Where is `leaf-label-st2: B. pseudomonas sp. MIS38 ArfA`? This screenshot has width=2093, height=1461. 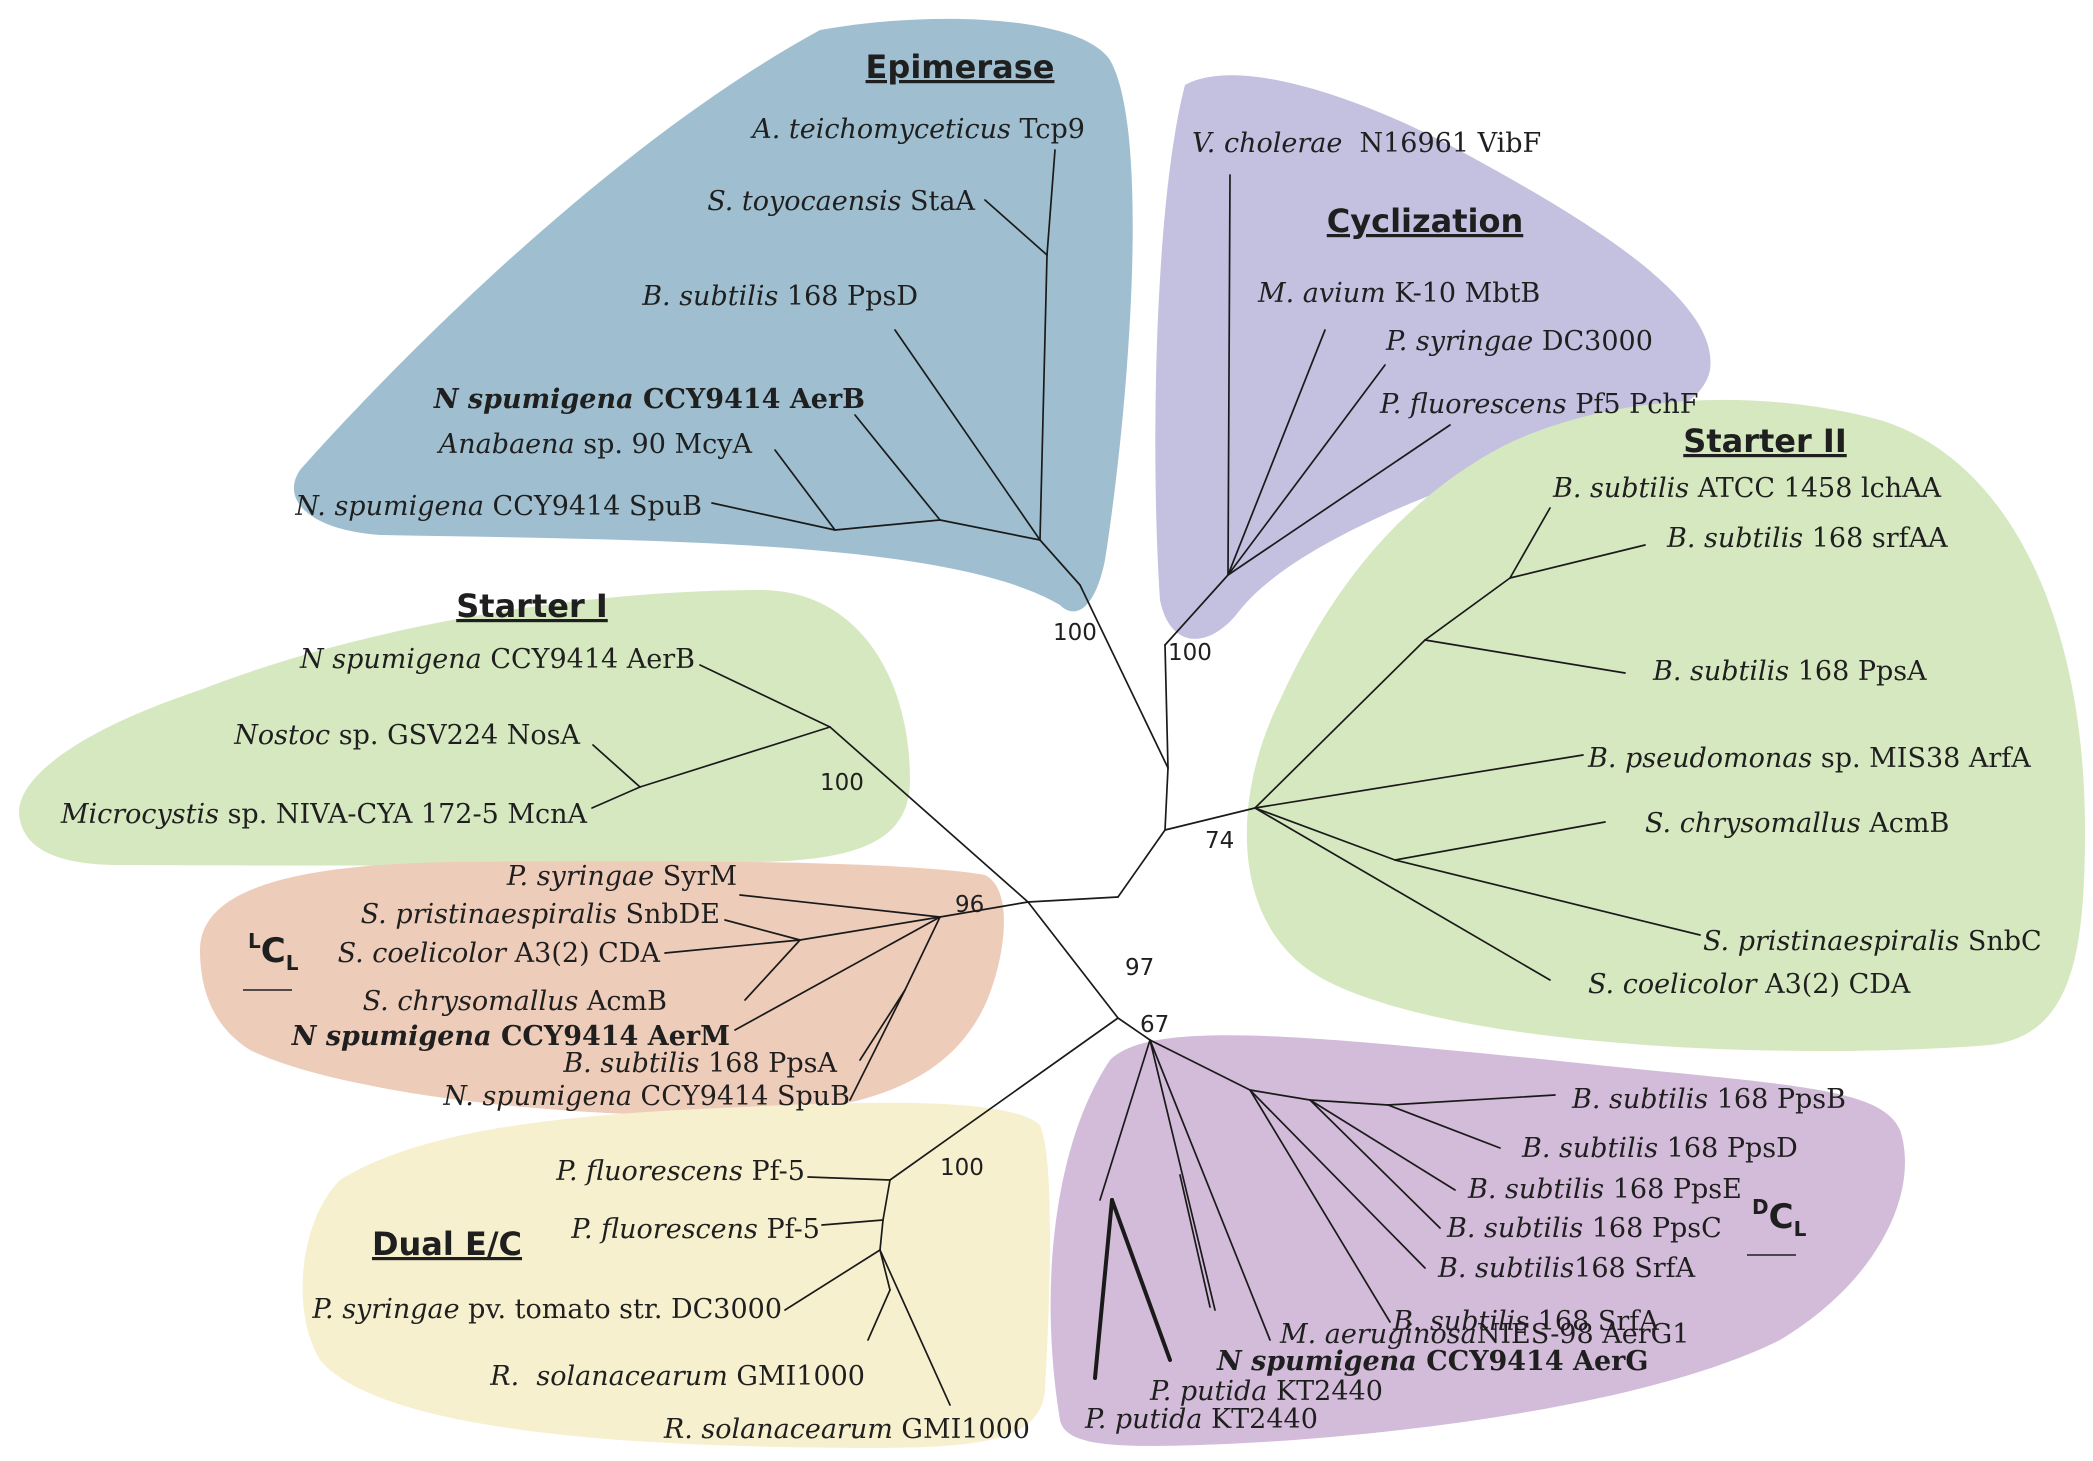 leaf-label-st2: B. pseudomonas sp. MIS38 ArfA is located at coordinates (1809, 758).